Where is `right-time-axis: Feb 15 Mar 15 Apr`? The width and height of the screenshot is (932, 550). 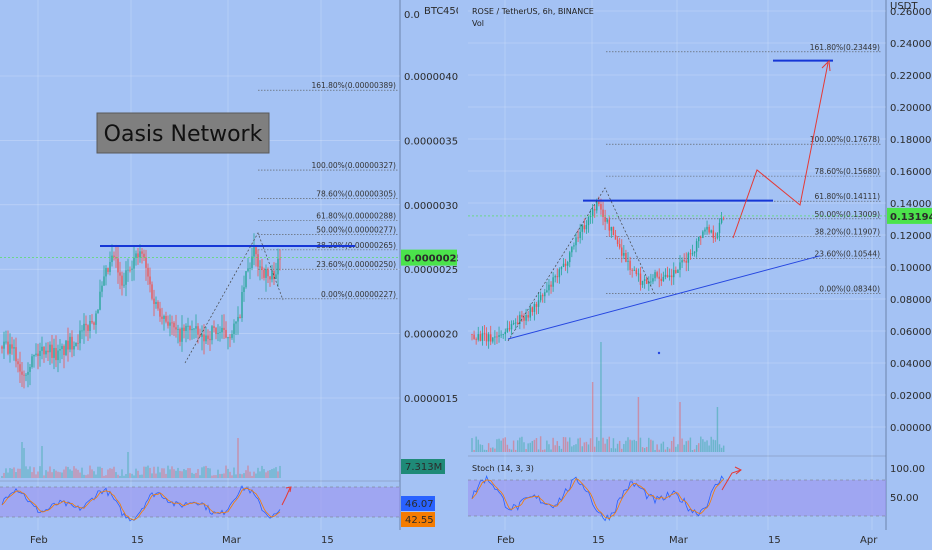
right-time-axis: Feb 15 Mar 15 Apr is located at coordinates (687, 540).